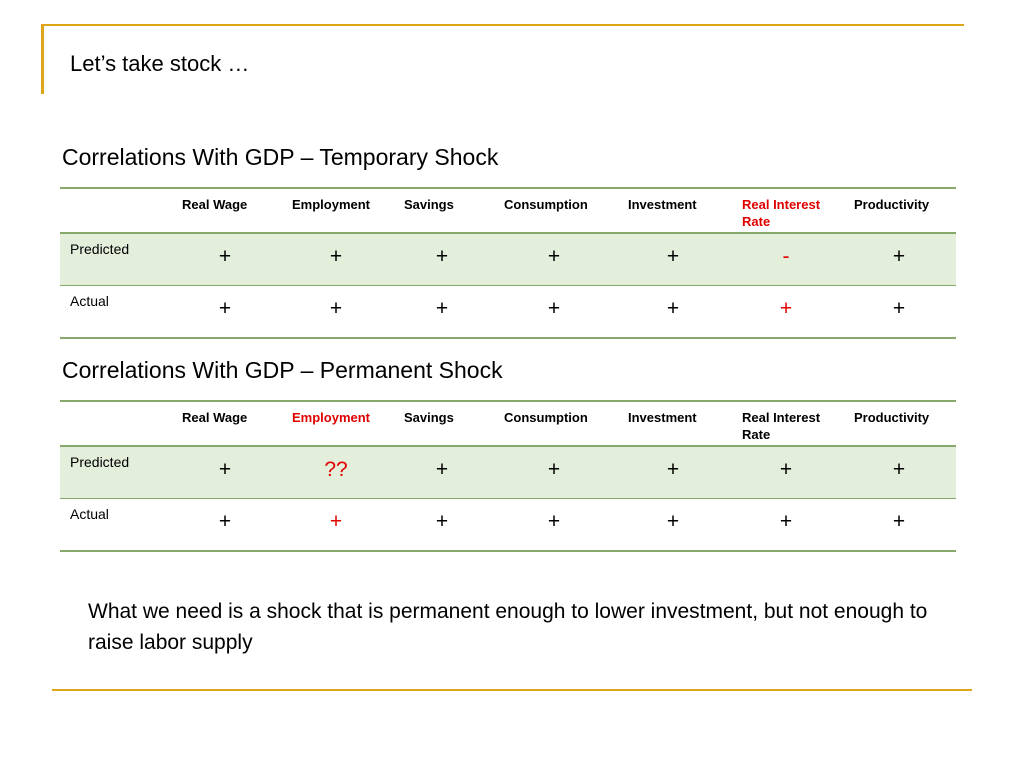  I want to click on accent-bar-vertical, so click(42, 59).